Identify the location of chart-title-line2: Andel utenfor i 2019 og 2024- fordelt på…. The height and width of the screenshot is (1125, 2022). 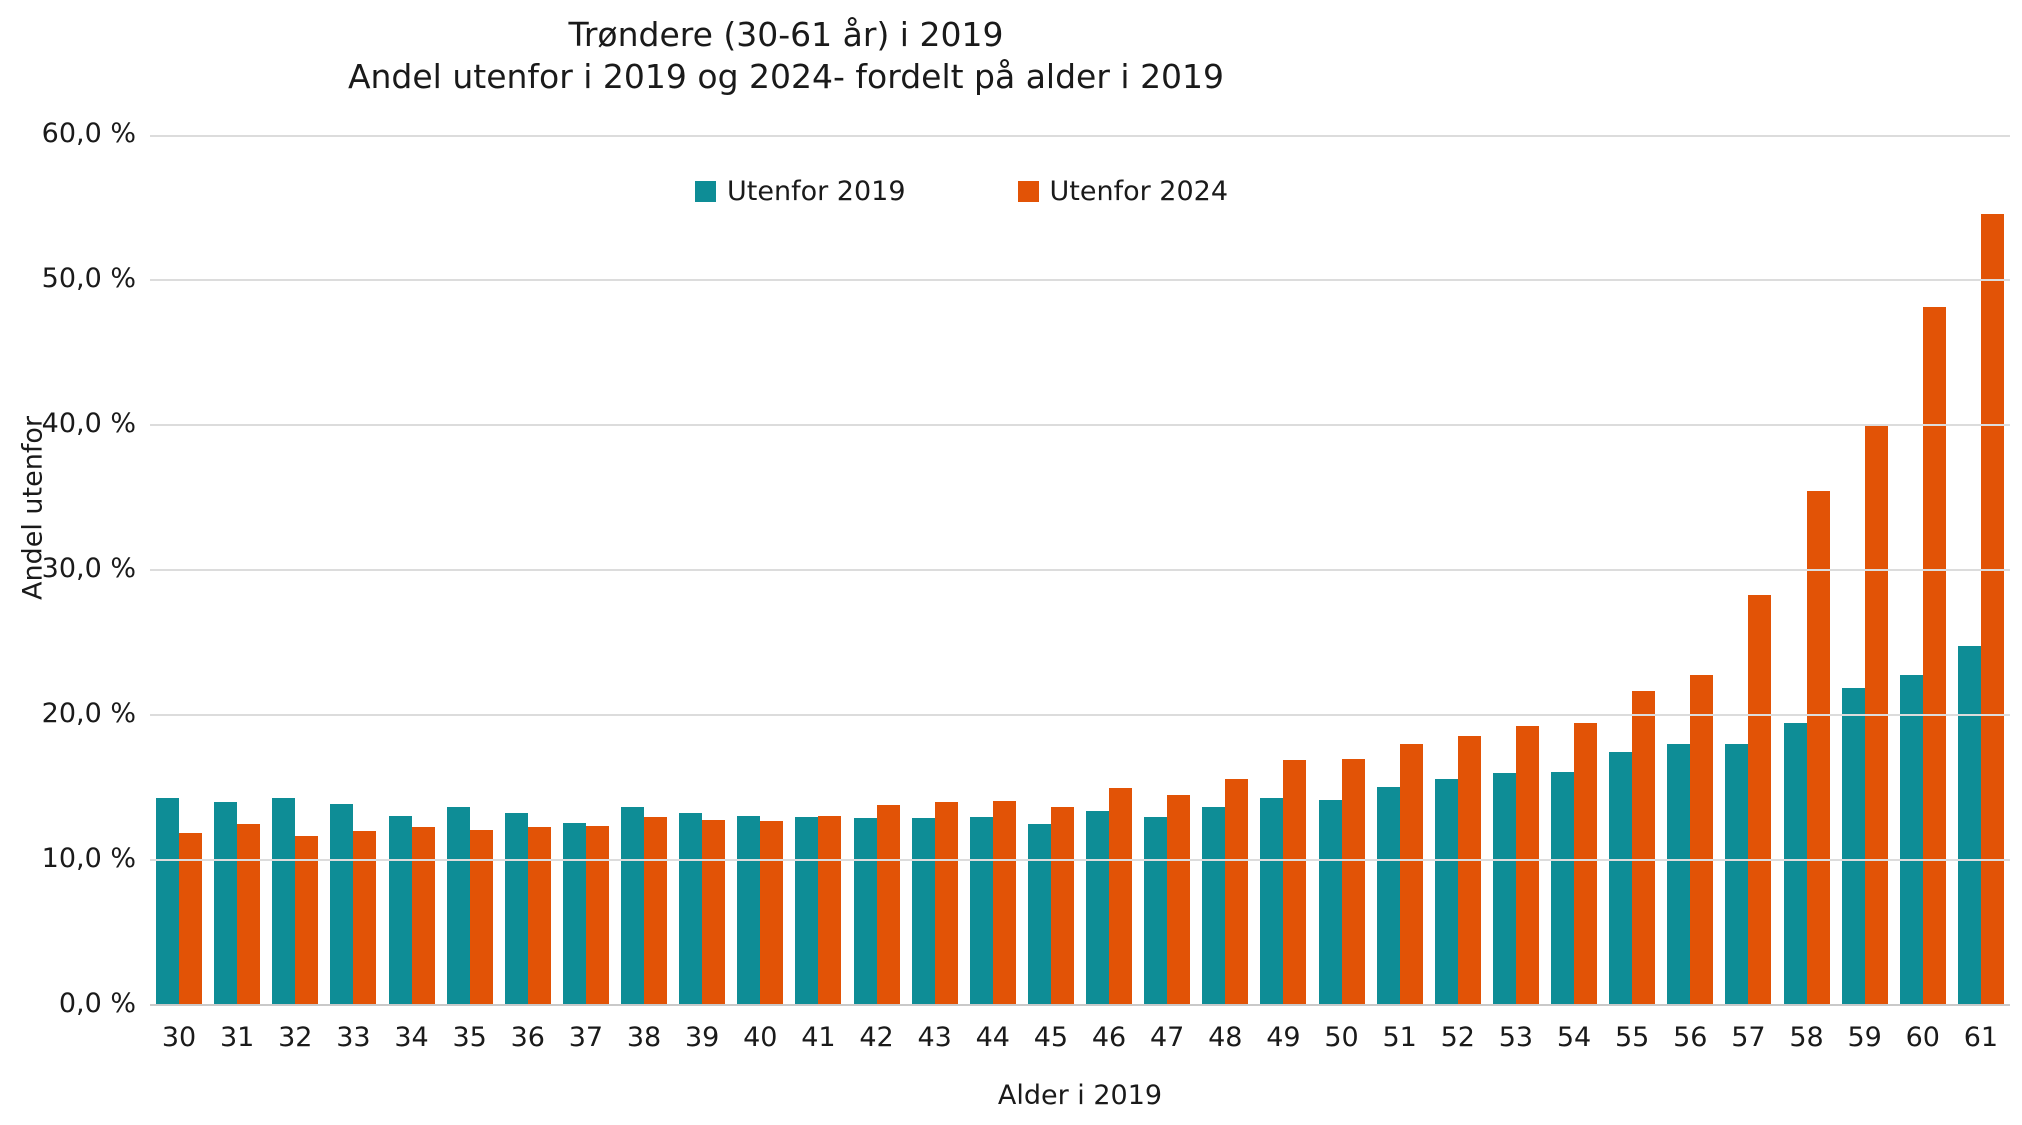
(786, 77).